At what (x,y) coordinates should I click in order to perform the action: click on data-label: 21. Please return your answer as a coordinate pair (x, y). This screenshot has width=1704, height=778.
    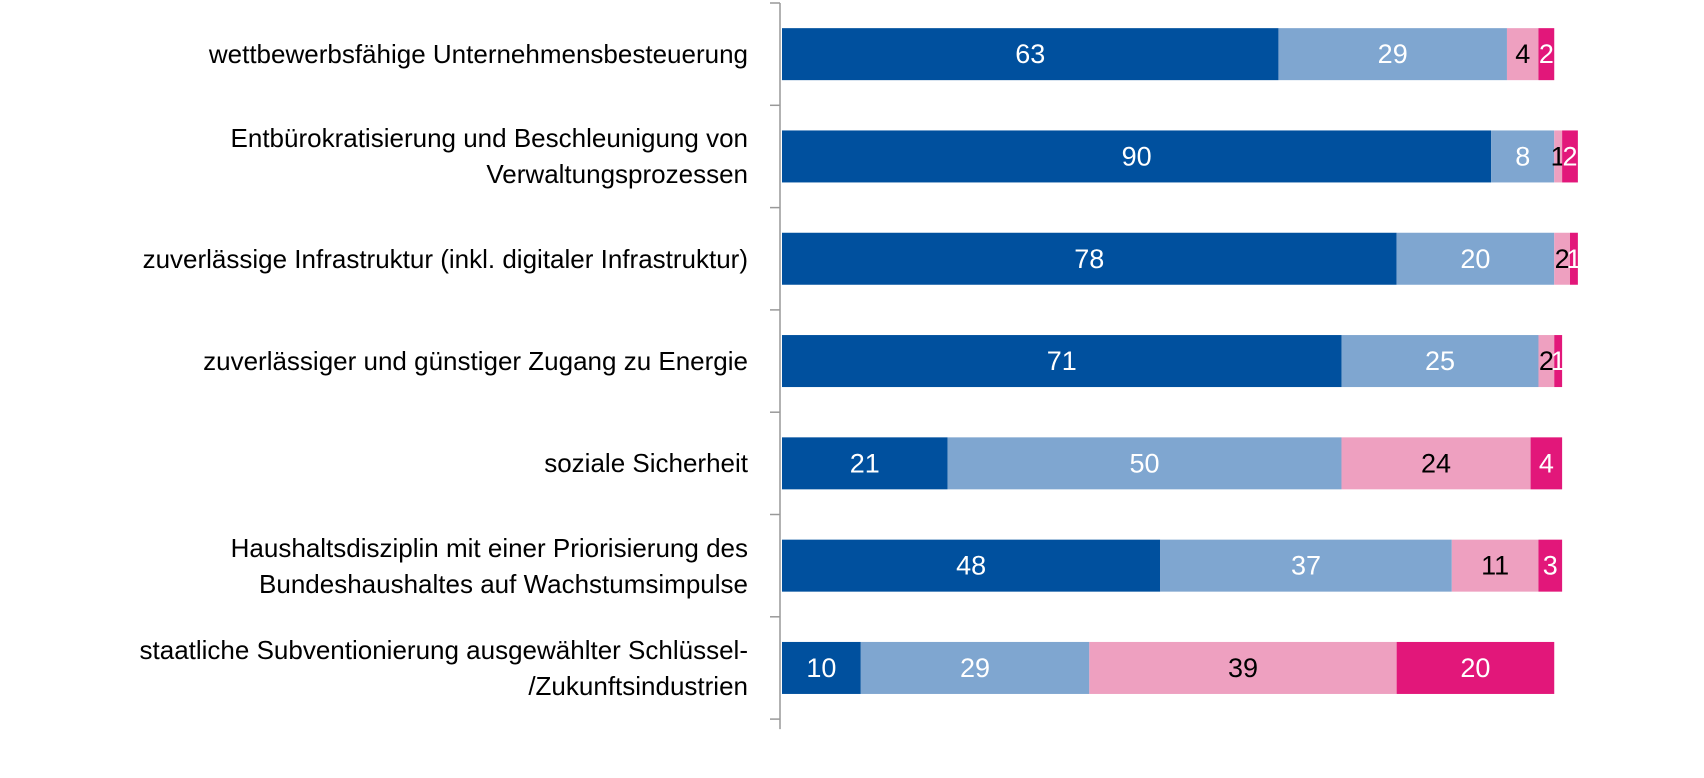
    Looking at the image, I should click on (865, 463).